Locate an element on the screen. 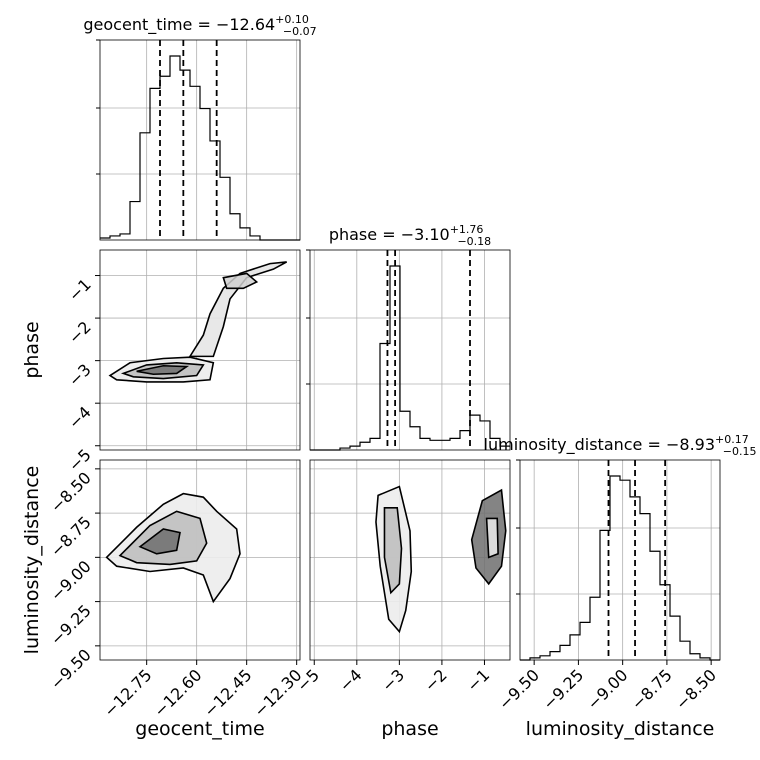 The height and width of the screenshot is (760, 760). y-tick-label-phase: −4 is located at coordinates (80, 418).